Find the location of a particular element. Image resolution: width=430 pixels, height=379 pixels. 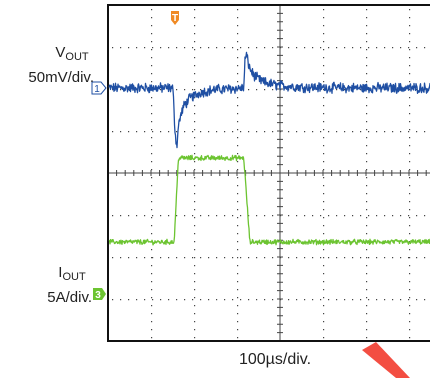

channel-3-marker-shape is located at coordinates (99, 294).